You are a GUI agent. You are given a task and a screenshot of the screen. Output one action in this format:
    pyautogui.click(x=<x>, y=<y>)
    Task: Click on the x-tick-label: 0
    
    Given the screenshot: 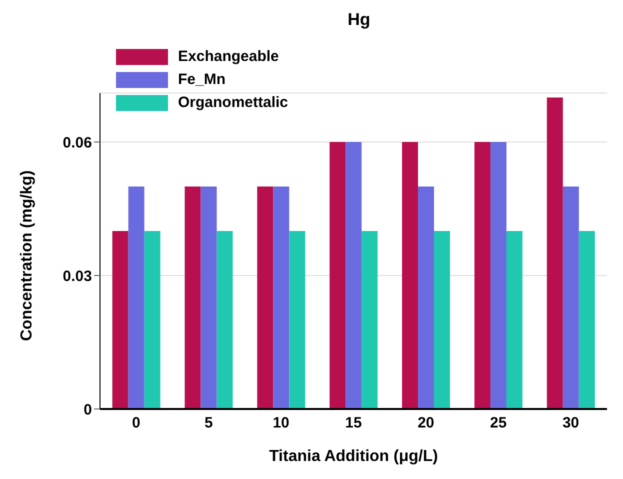 What is the action you would take?
    pyautogui.click(x=136, y=423)
    